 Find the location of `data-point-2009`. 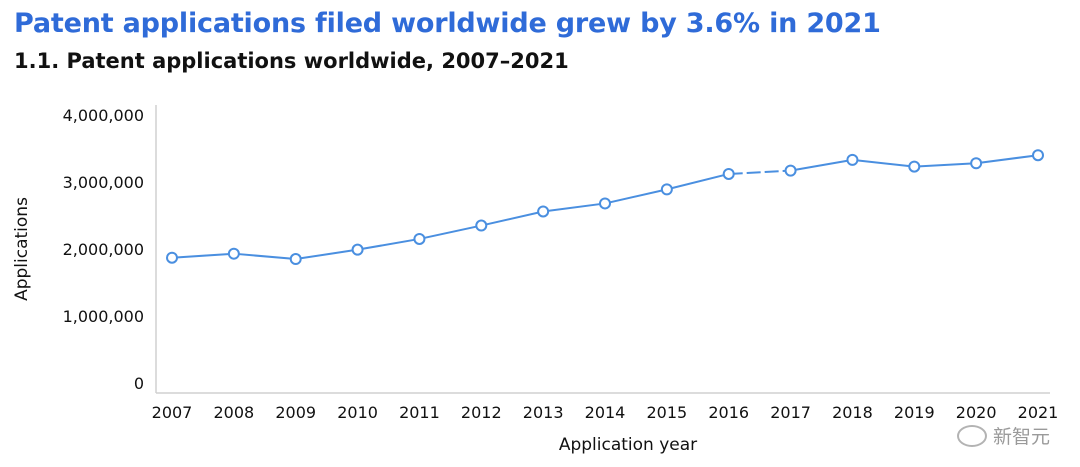

data-point-2009 is located at coordinates (295, 259).